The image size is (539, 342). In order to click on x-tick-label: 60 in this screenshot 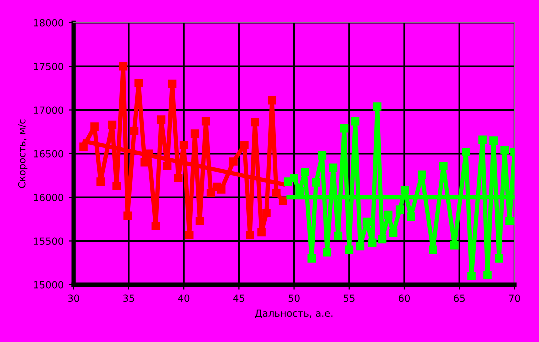, I will do `click(404, 298)`.